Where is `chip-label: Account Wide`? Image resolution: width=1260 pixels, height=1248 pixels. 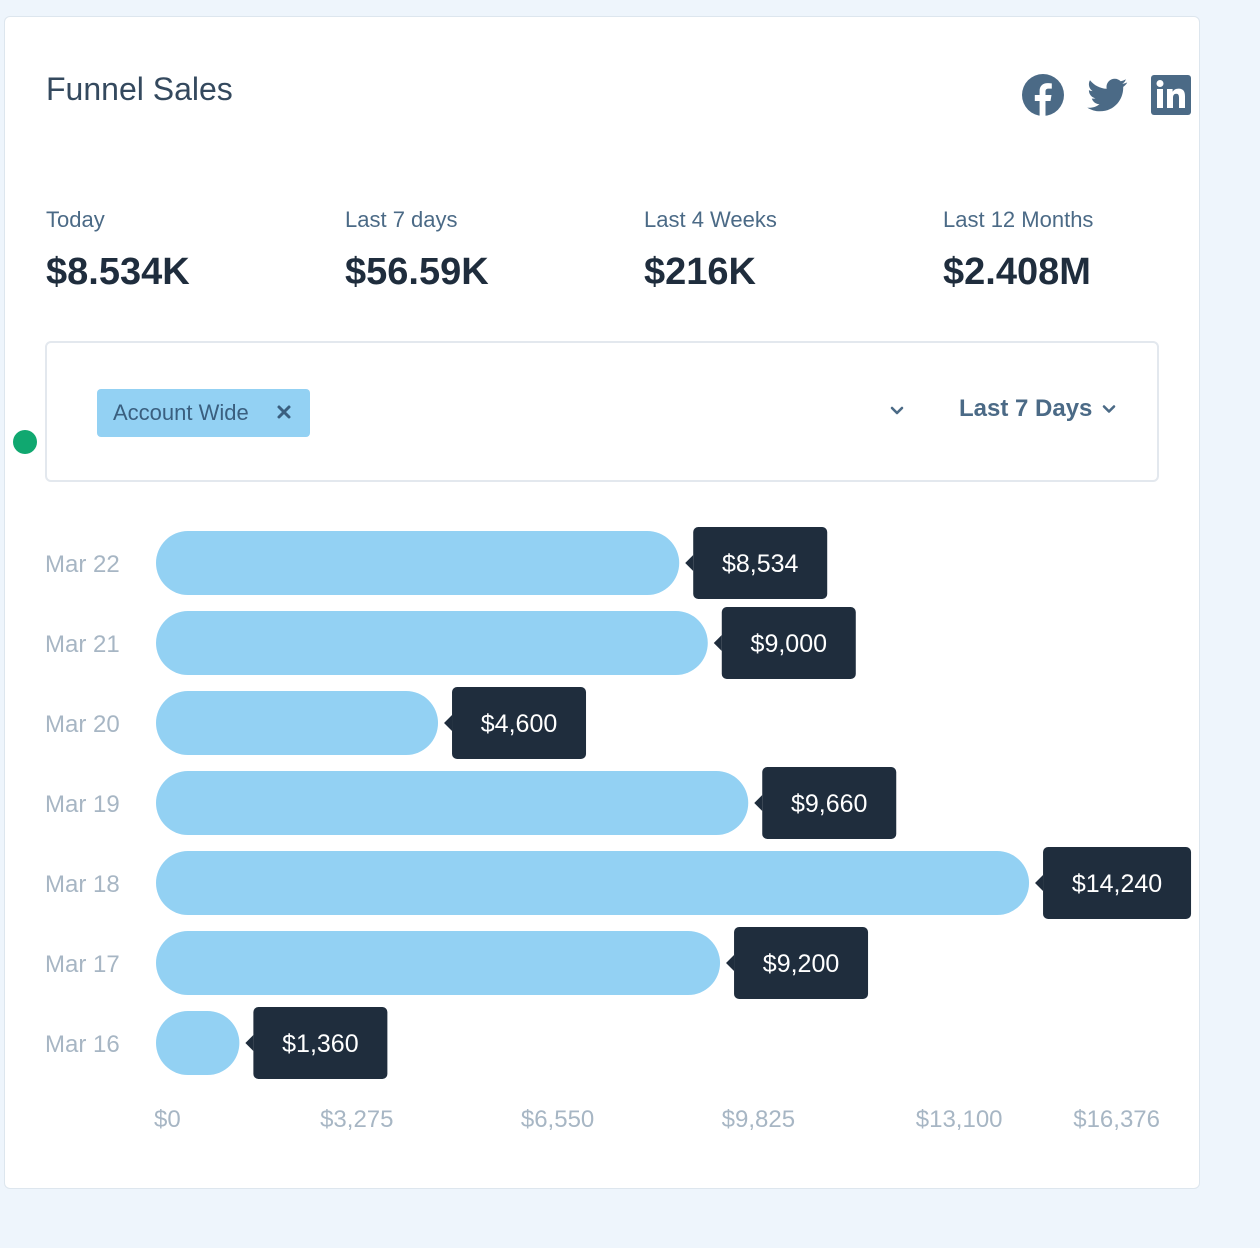
chip-label: Account Wide is located at coordinates (181, 412).